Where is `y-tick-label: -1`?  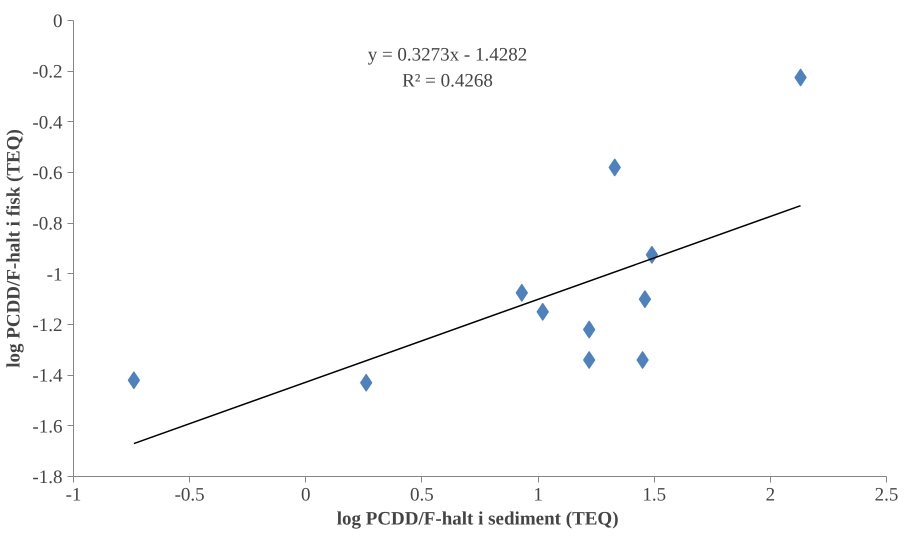
y-tick-label: -1 is located at coordinates (54, 275).